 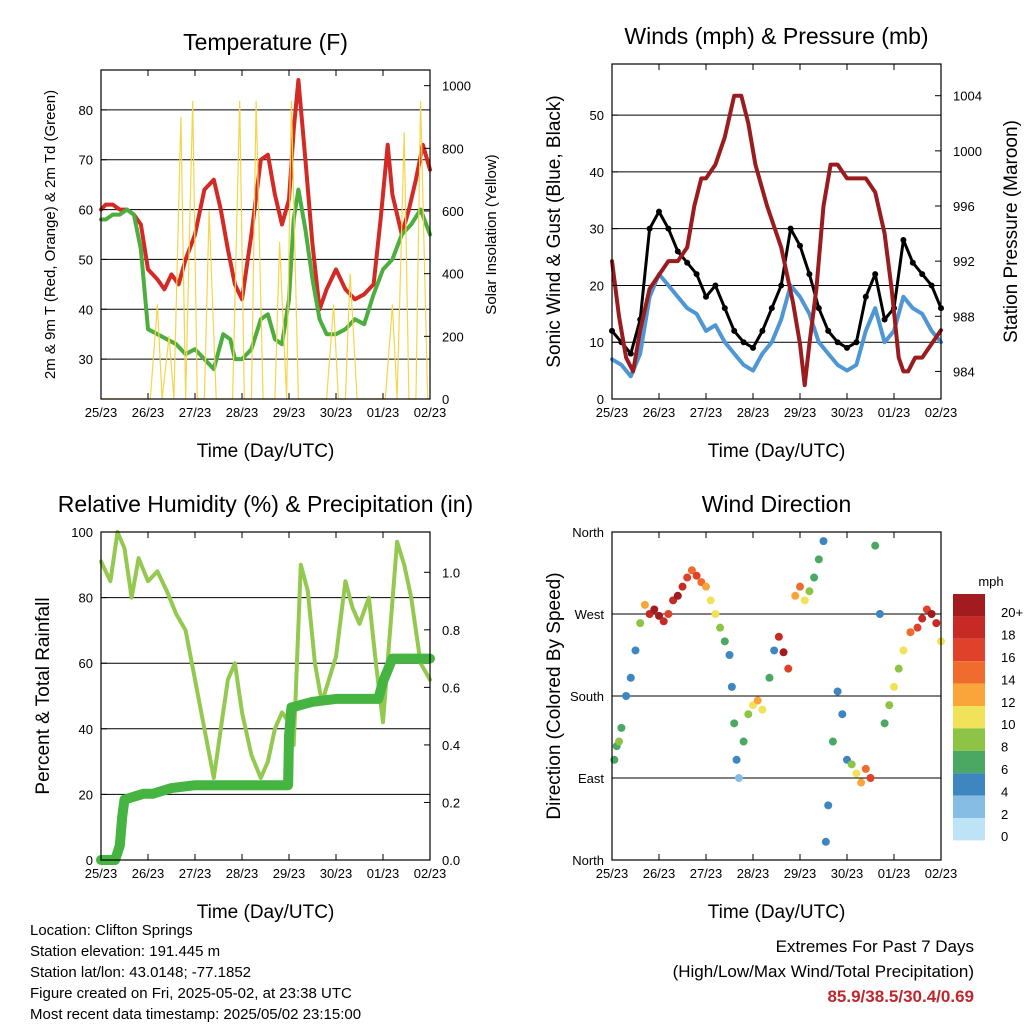 I want to click on panel3-y2-tick-label: 1.0, so click(x=451, y=572).